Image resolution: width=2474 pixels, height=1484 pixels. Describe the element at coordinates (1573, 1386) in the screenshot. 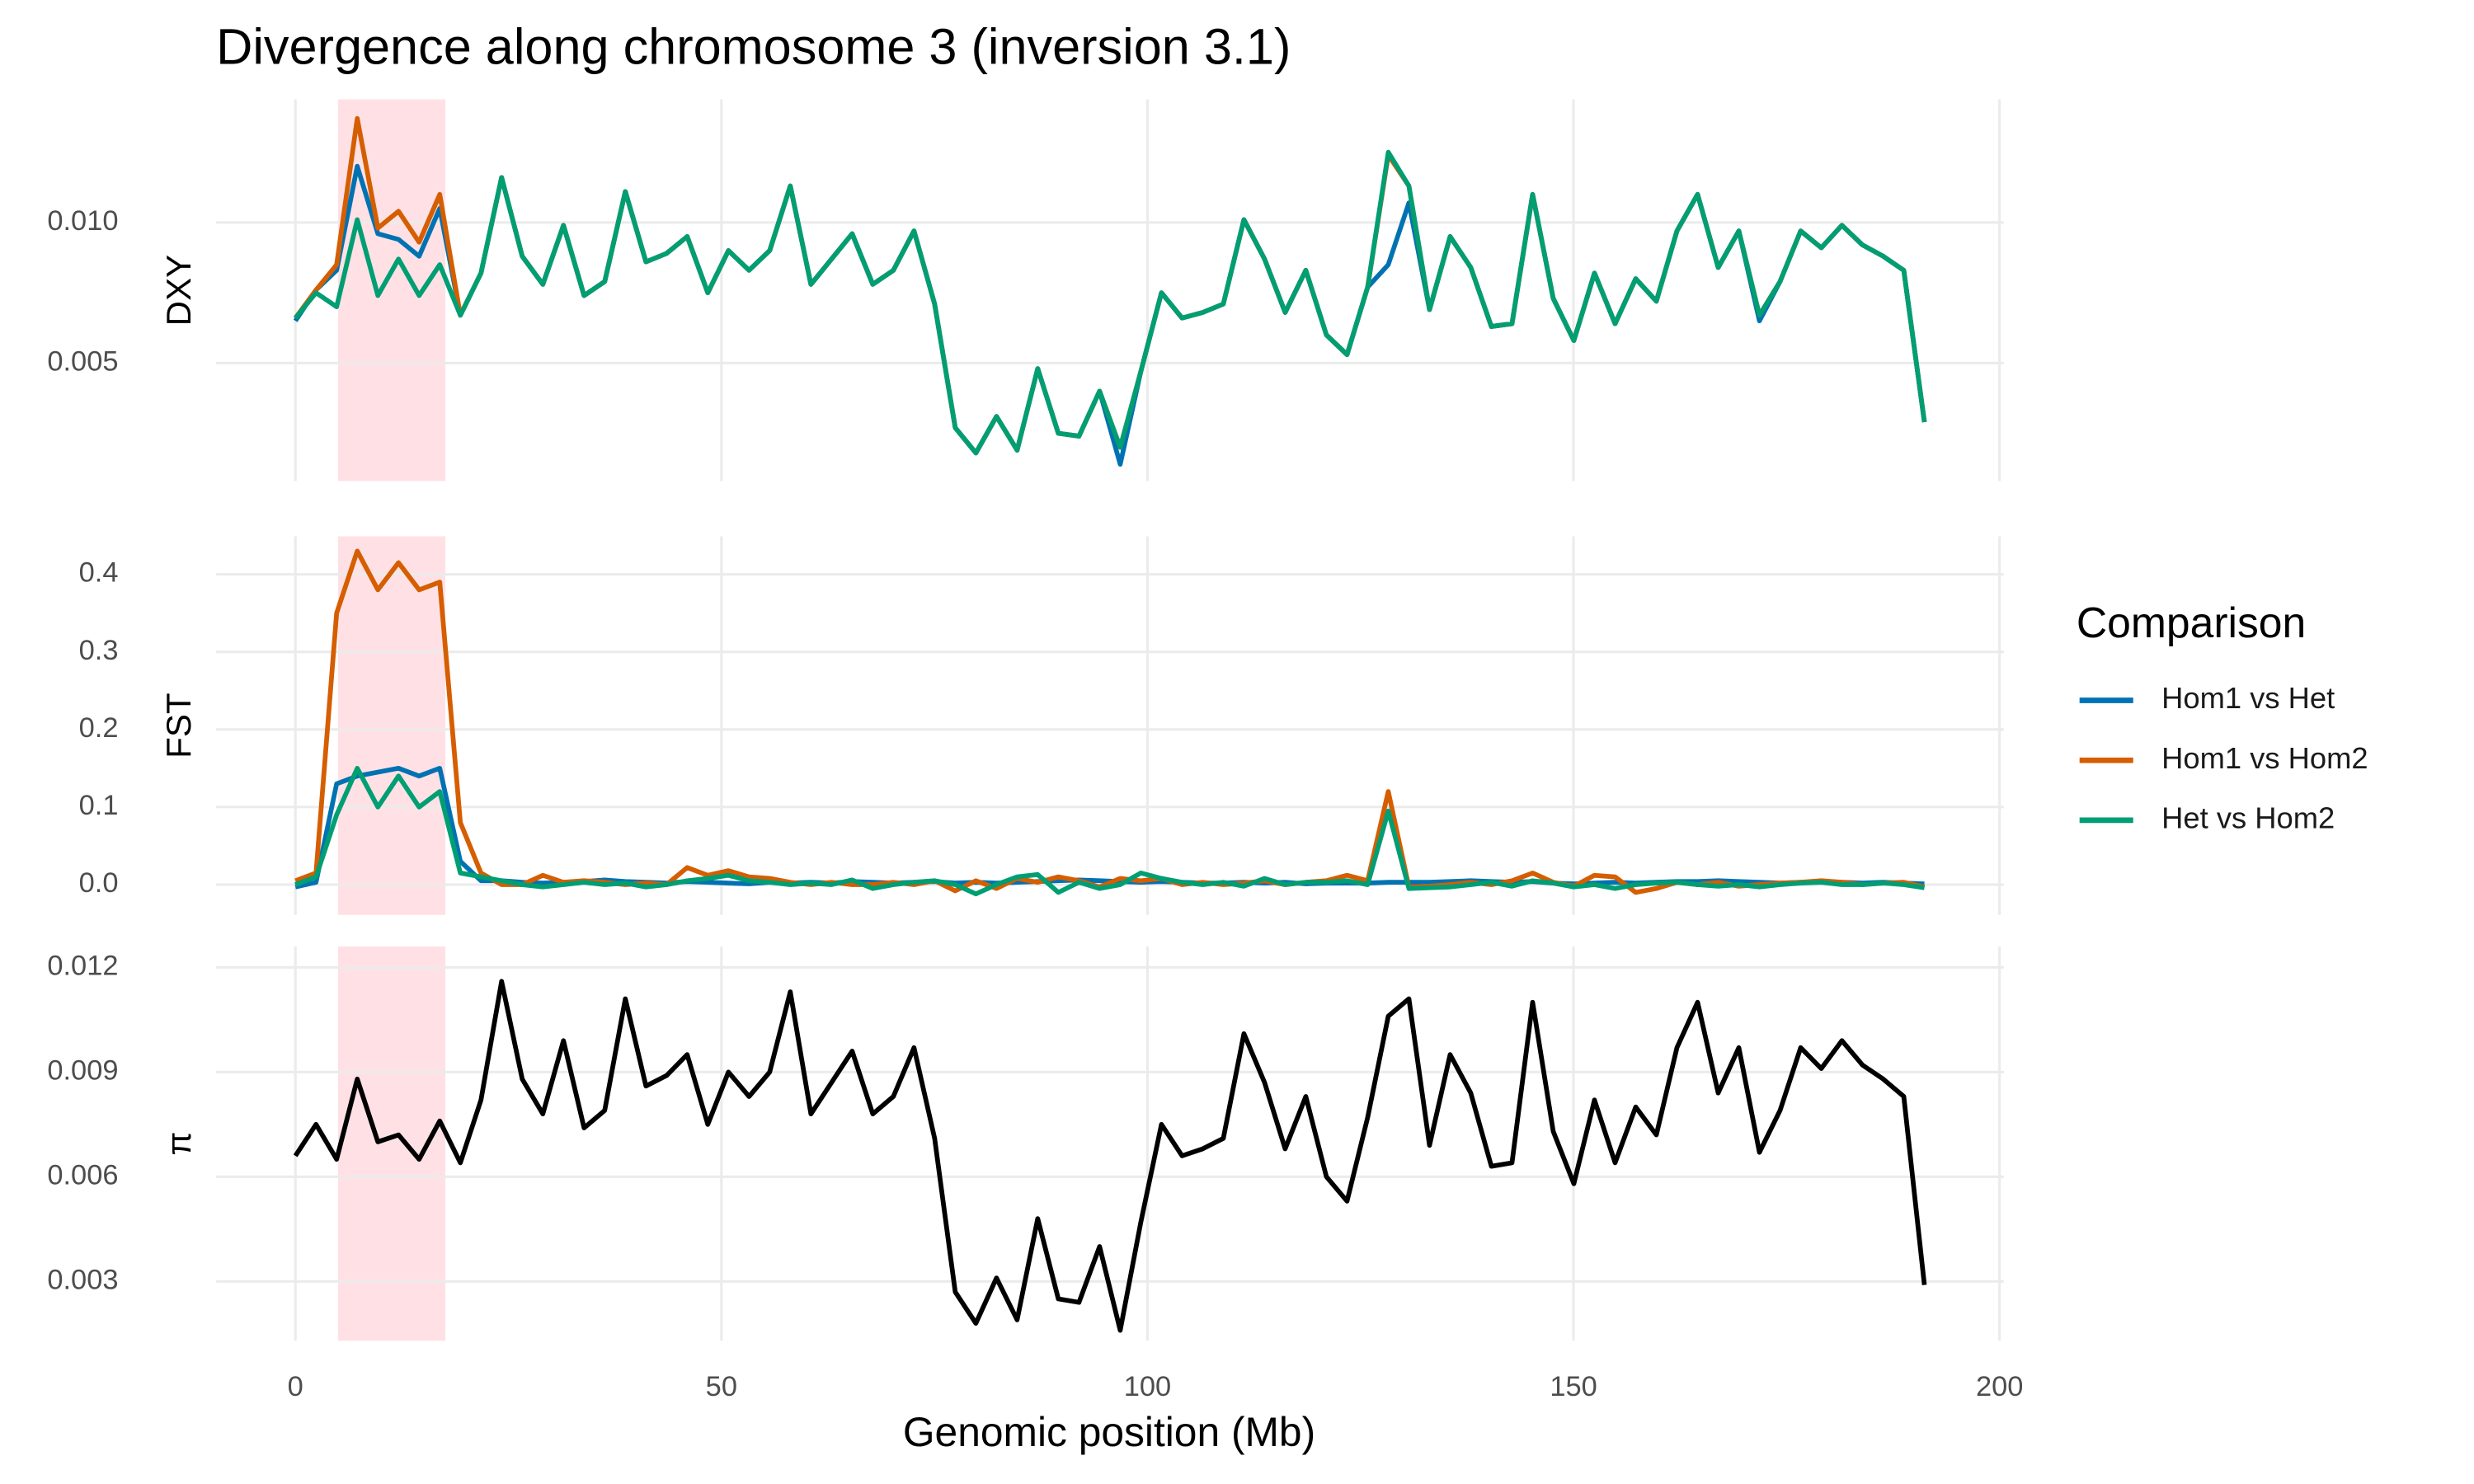

I see `x-tick-label: 150` at that location.